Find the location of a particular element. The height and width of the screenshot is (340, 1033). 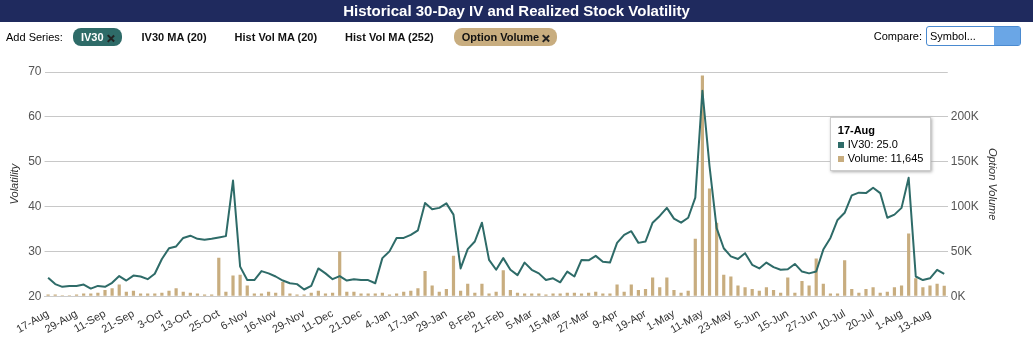

legend-title: Add Series: is located at coordinates (34, 37).